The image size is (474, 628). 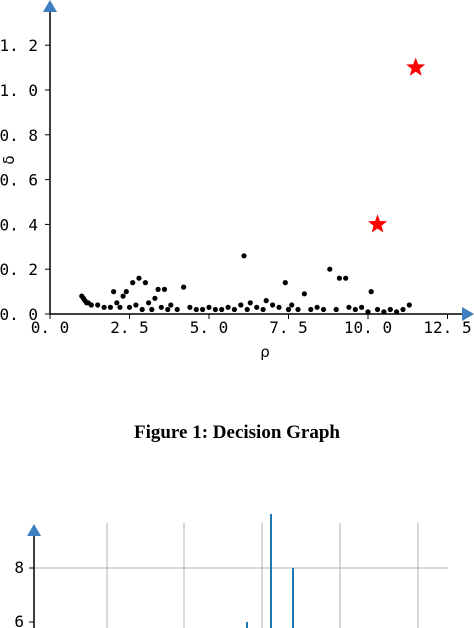 I want to click on x-tick-label: 2. 5, so click(x=129, y=327).